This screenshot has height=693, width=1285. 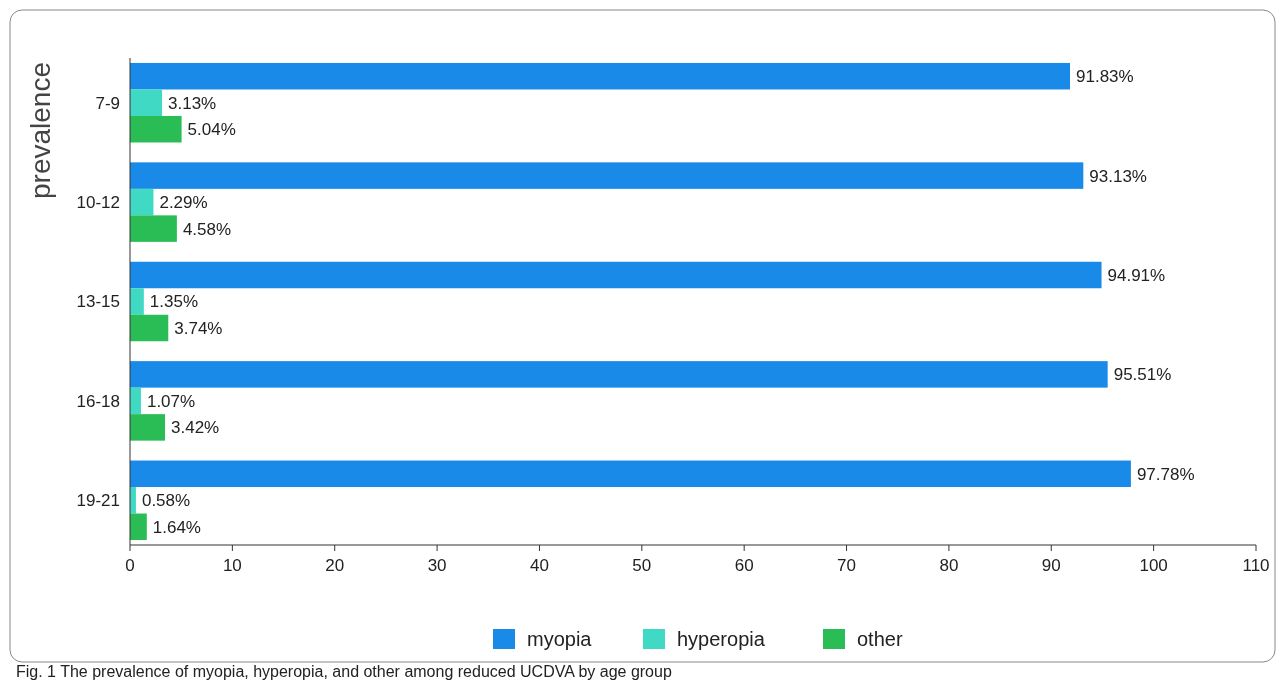 What do you see at coordinates (721, 639) in the screenshot?
I see `legend-label: hyperopia` at bounding box center [721, 639].